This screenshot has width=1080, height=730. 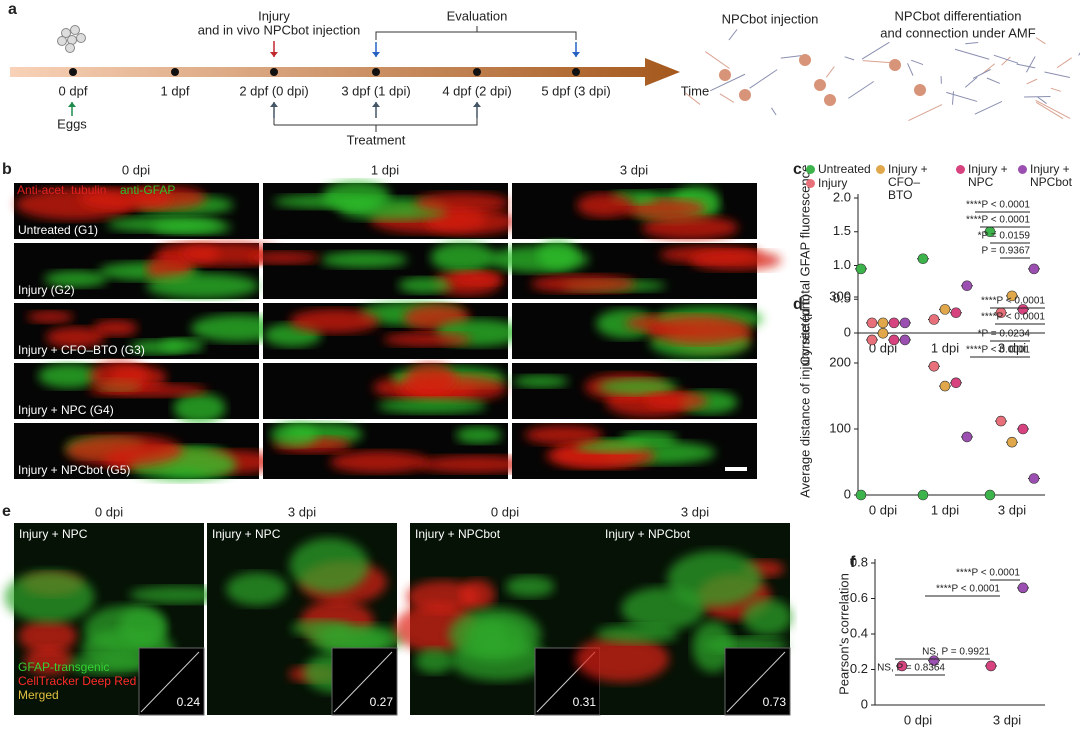 What do you see at coordinates (945, 509) in the screenshot?
I see `x-tick-label: 1 dpi` at bounding box center [945, 509].